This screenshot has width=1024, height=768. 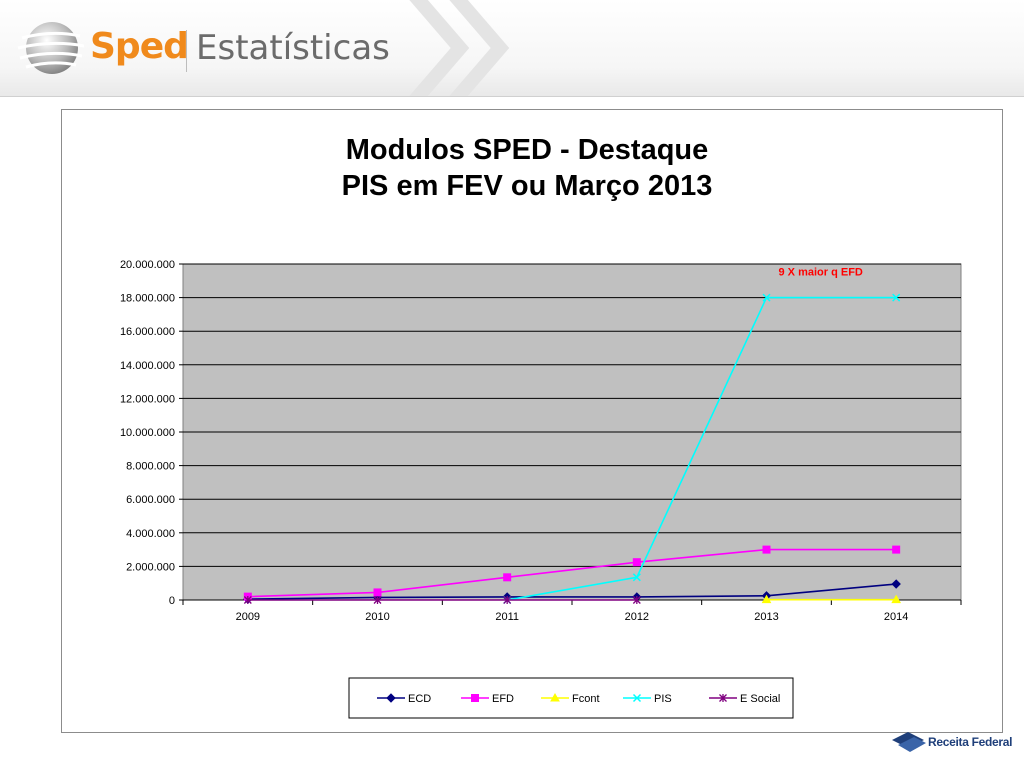 What do you see at coordinates (419, 699) in the screenshot?
I see `legend-label-ecd: ECD` at bounding box center [419, 699].